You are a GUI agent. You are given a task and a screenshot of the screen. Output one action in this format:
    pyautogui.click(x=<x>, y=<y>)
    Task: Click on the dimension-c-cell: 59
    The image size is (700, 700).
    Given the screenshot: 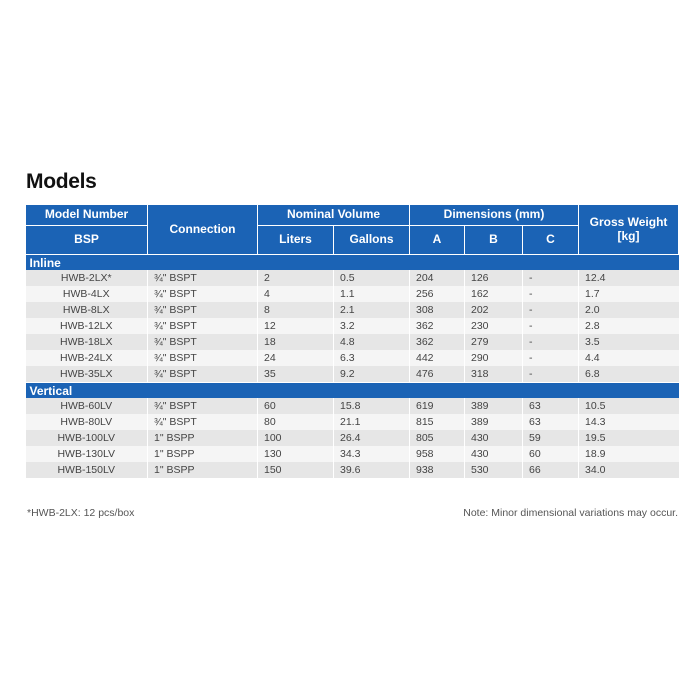 What is the action you would take?
    pyautogui.click(x=550, y=438)
    